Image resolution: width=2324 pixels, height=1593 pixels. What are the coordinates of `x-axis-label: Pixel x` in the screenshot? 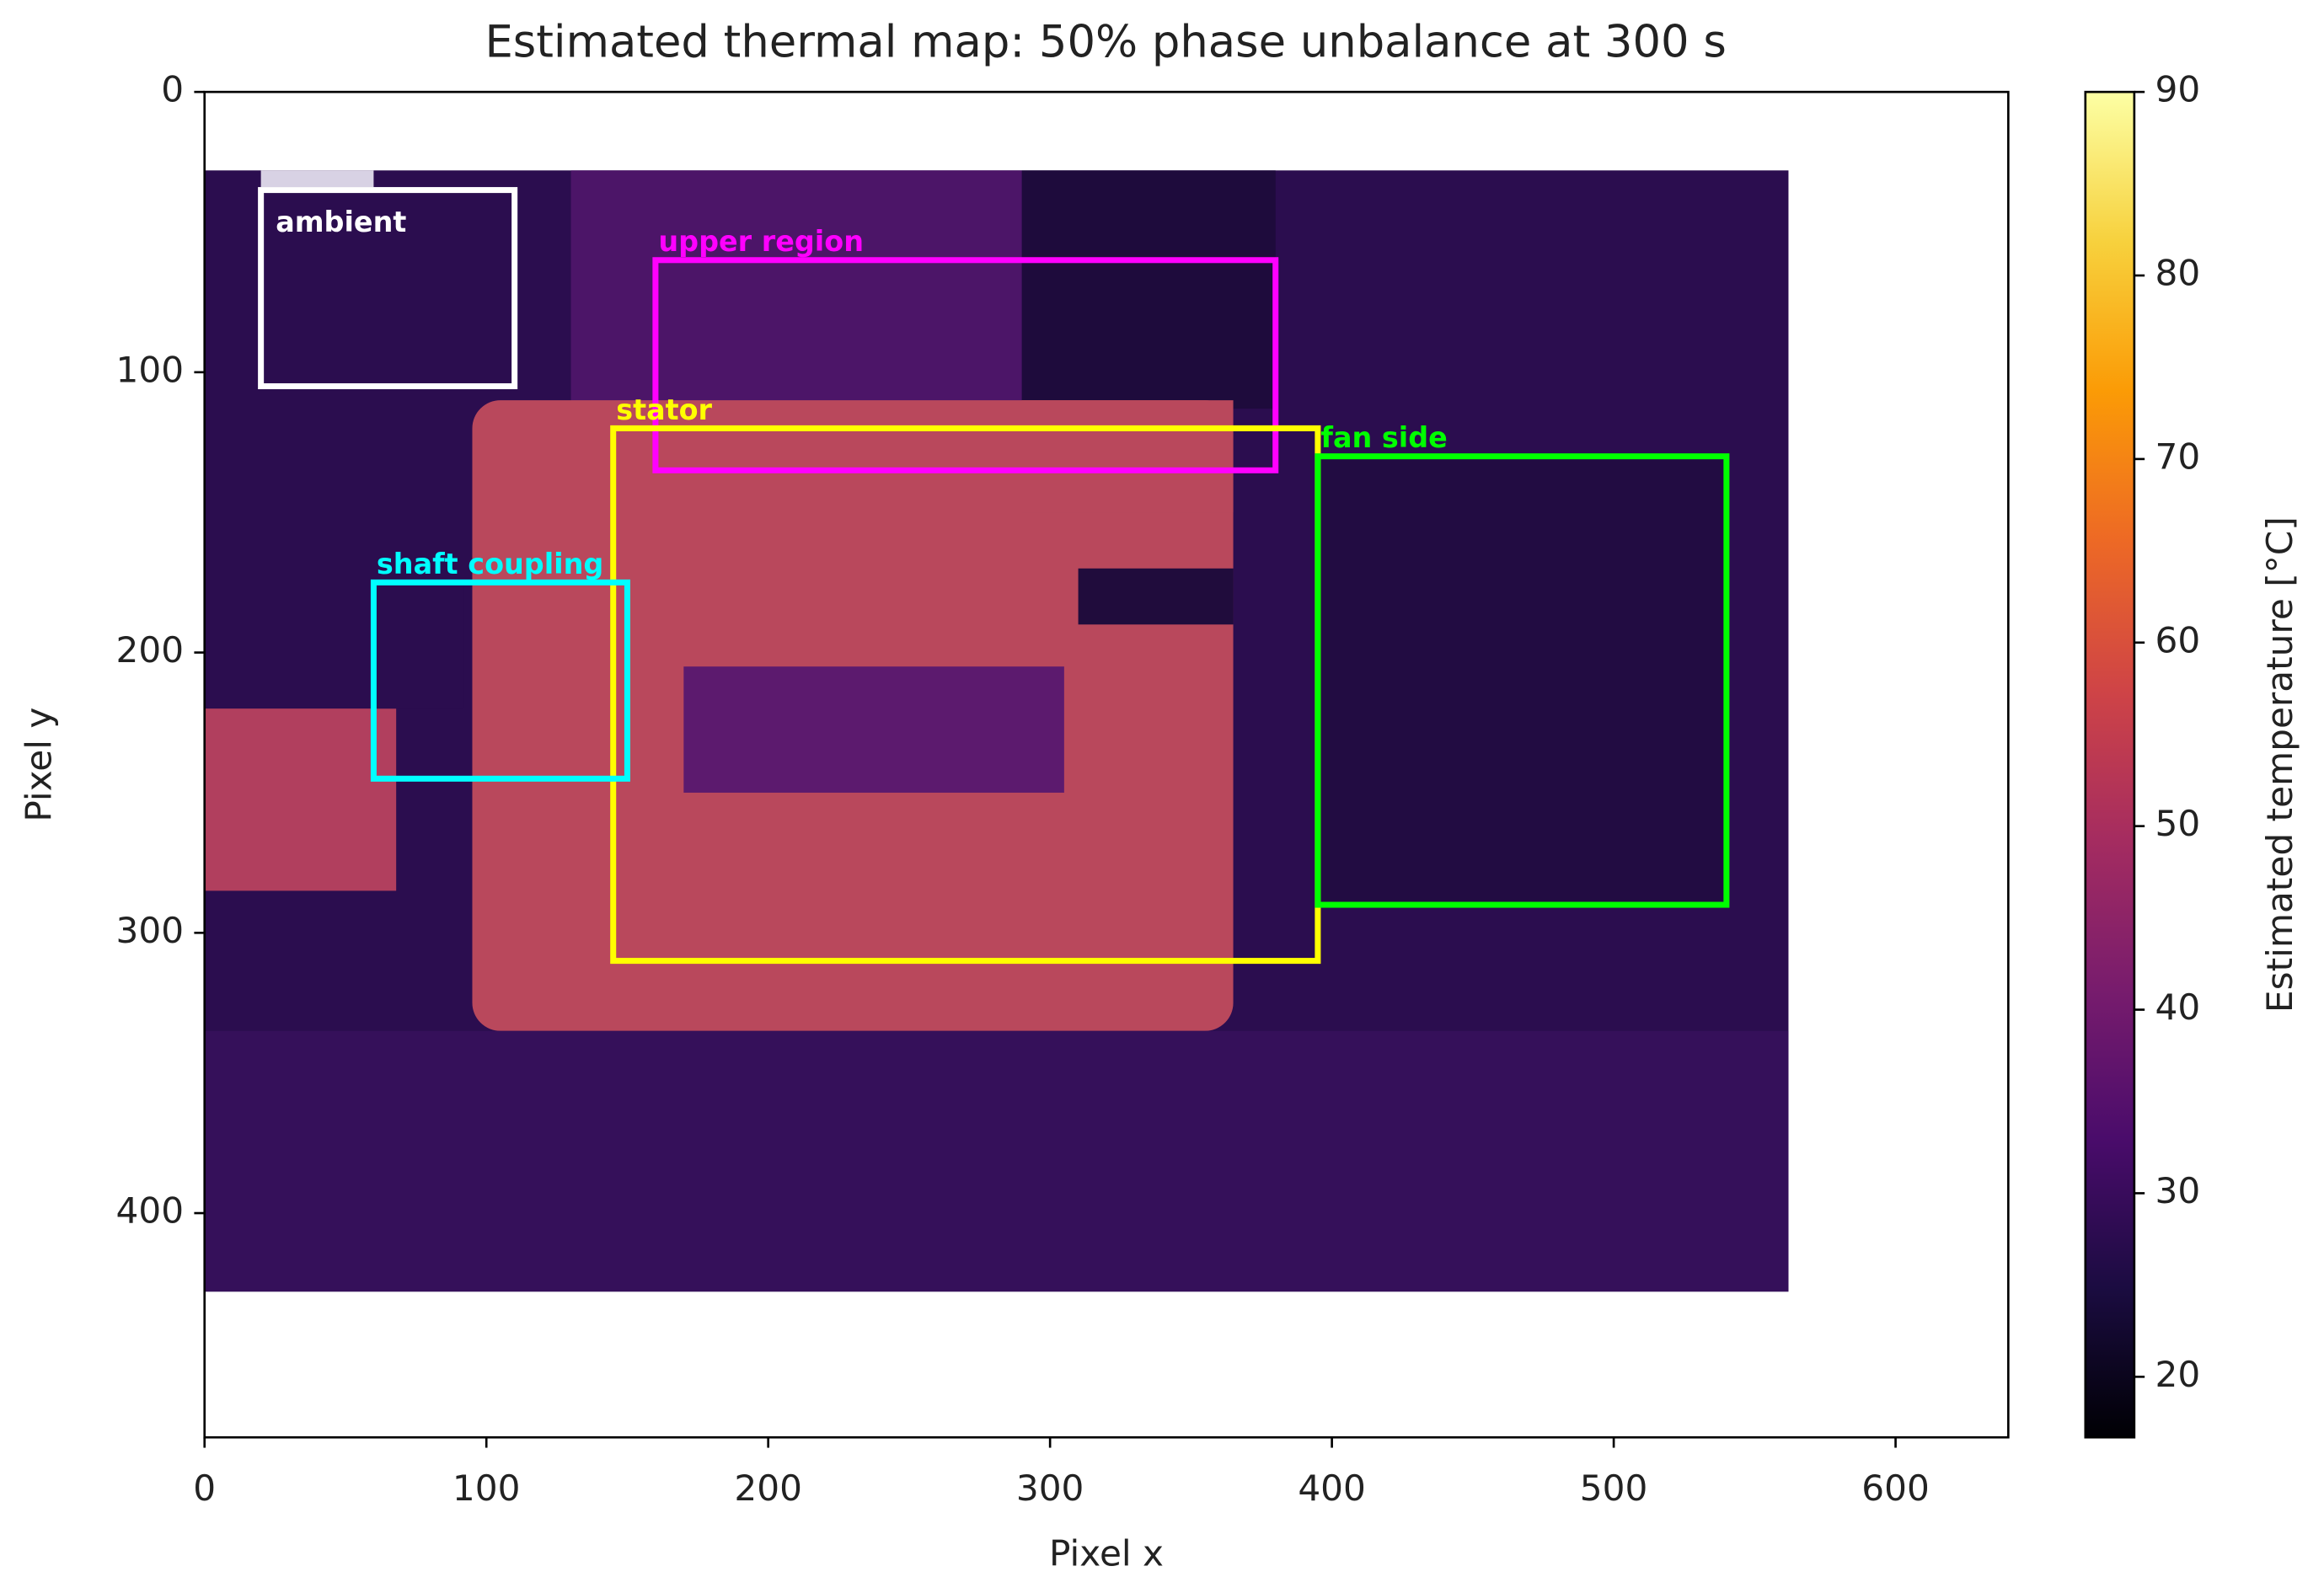 It's located at (1106, 1553).